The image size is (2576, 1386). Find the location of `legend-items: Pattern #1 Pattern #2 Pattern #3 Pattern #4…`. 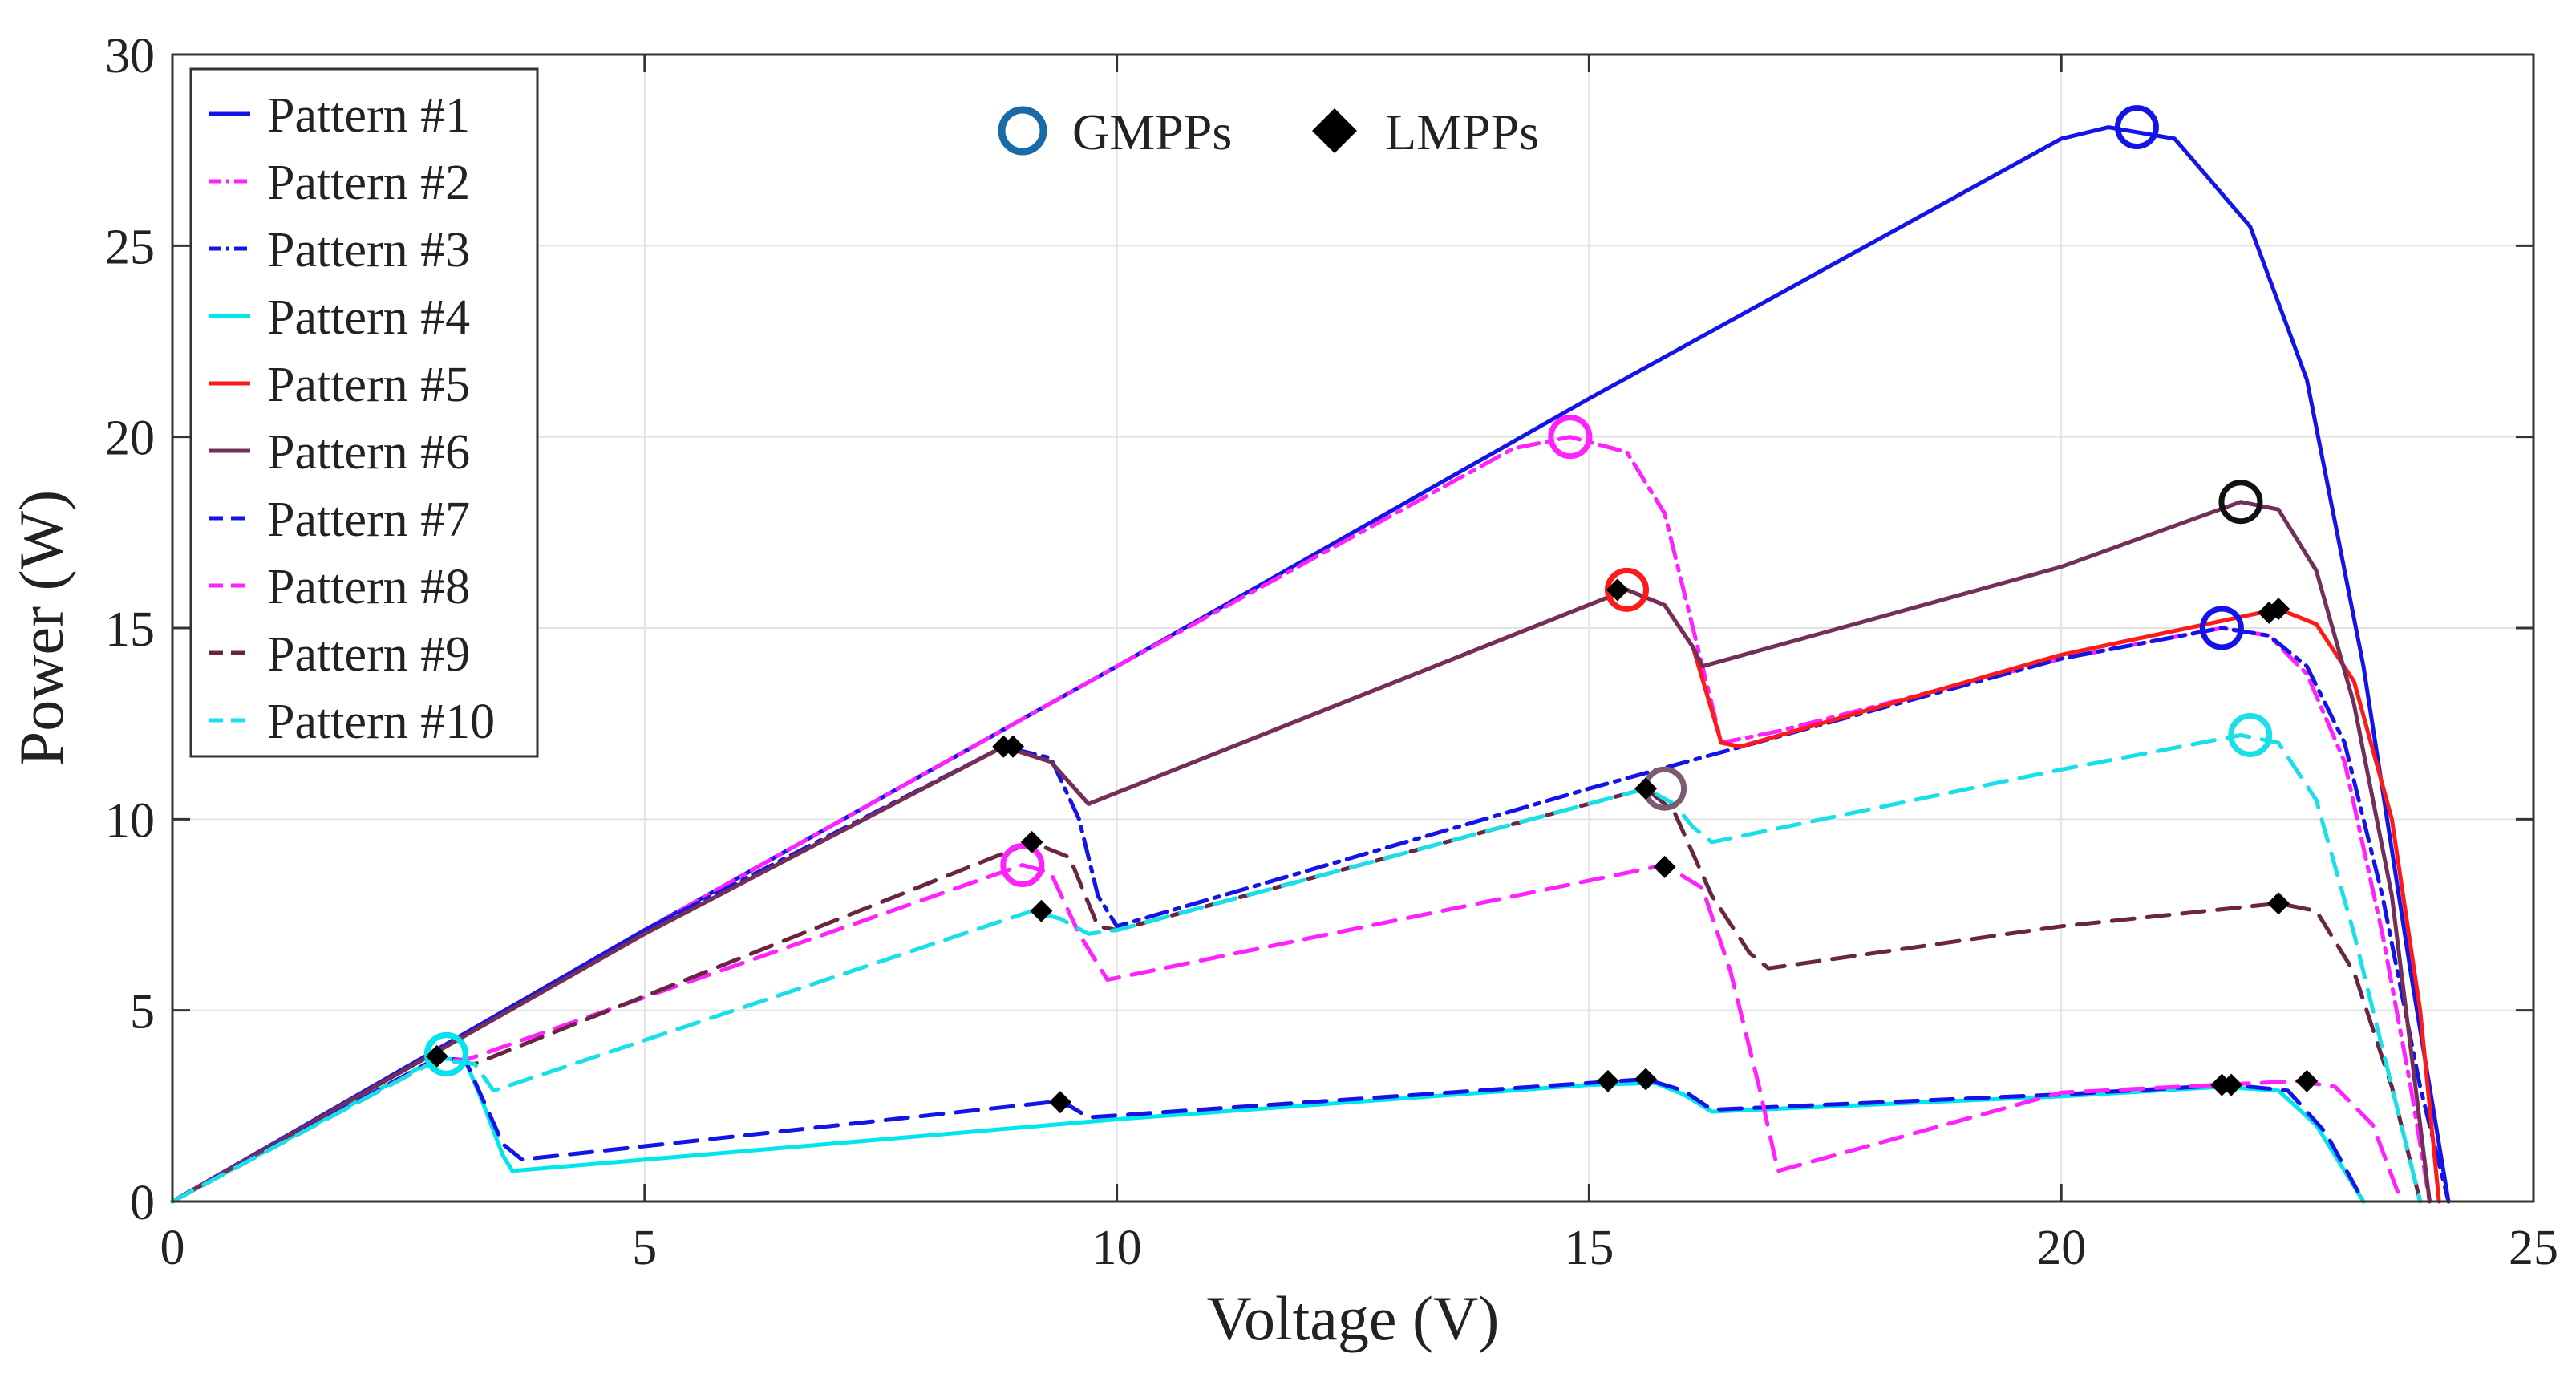

legend-items: Pattern #1 Pattern #2 Pattern #3 Pattern #4… is located at coordinates (352, 418).